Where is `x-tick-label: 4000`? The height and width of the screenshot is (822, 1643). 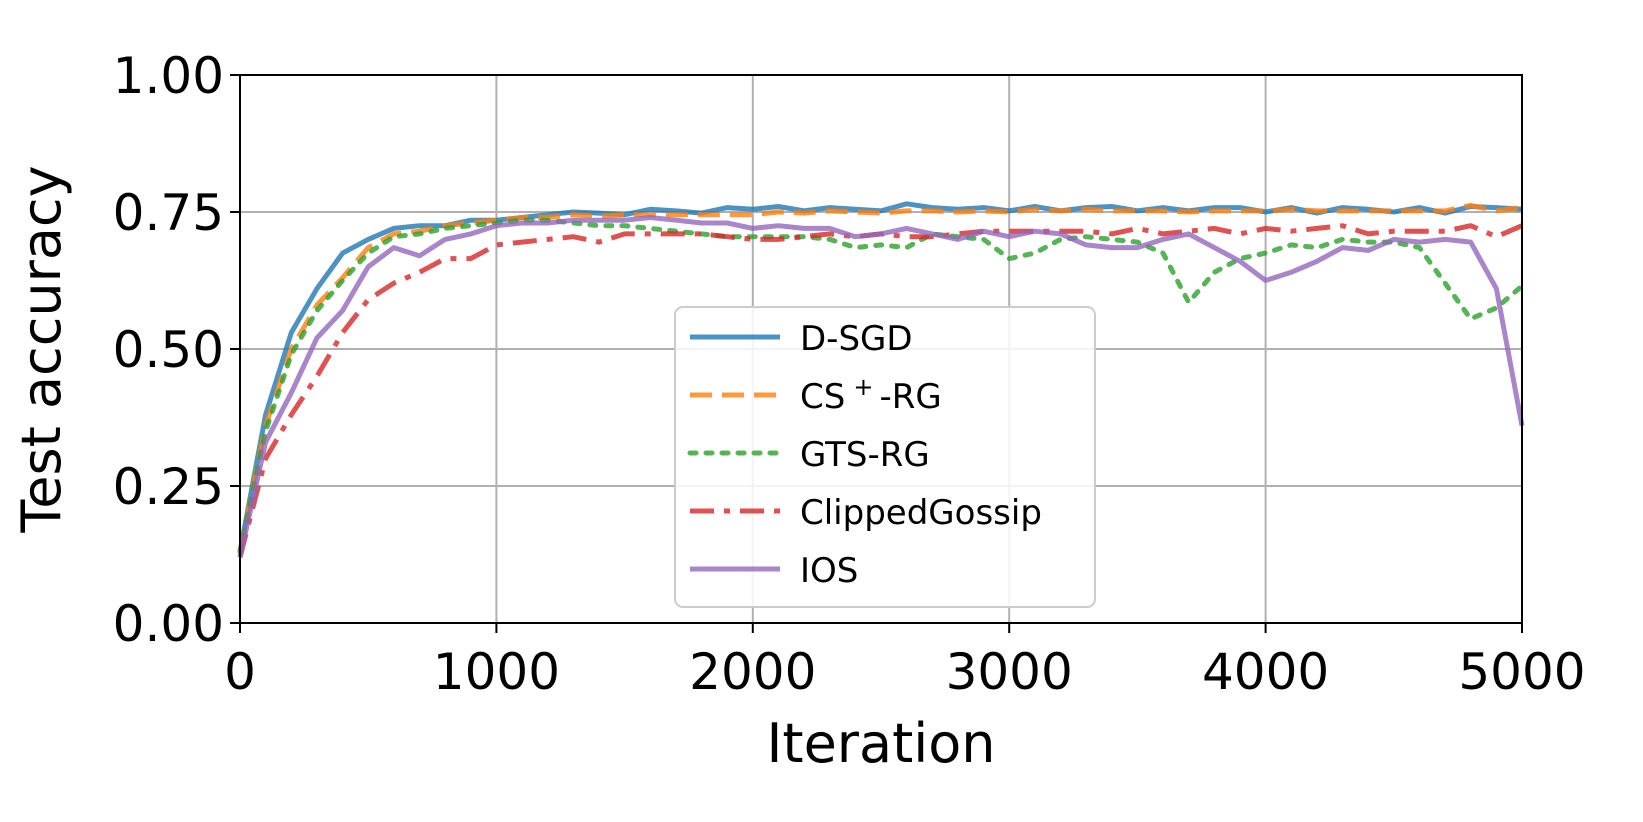 x-tick-label: 4000 is located at coordinates (1265, 672).